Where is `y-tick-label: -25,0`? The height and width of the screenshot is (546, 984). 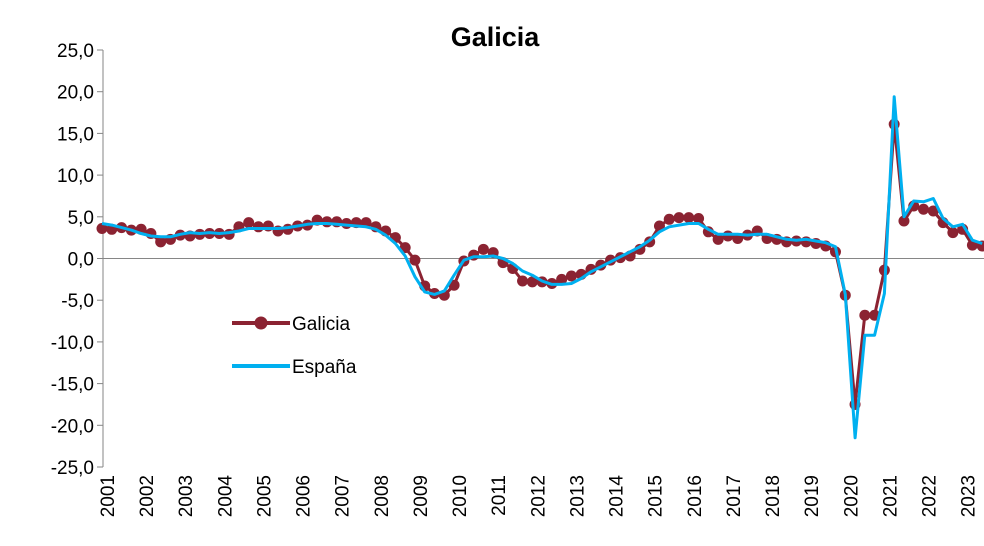 y-tick-label: -25,0 is located at coordinates (72, 468).